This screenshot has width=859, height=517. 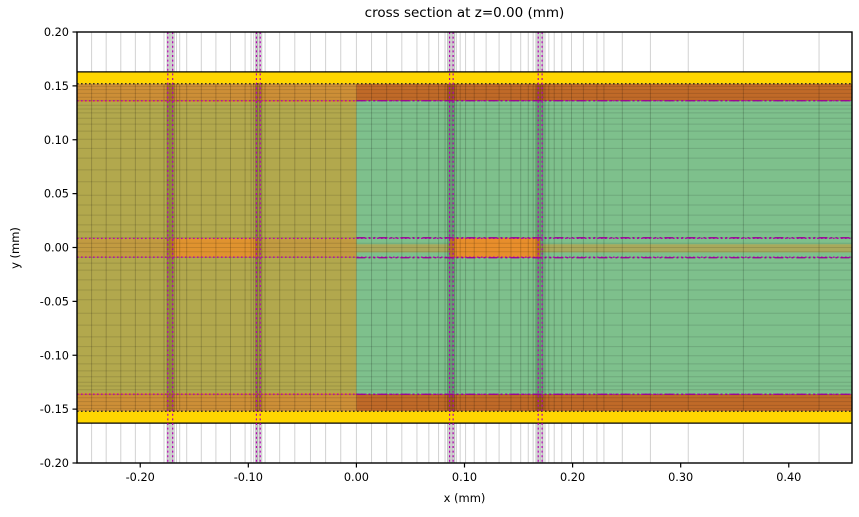 I want to click on x-tick-label: 0.10, so click(x=464, y=477).